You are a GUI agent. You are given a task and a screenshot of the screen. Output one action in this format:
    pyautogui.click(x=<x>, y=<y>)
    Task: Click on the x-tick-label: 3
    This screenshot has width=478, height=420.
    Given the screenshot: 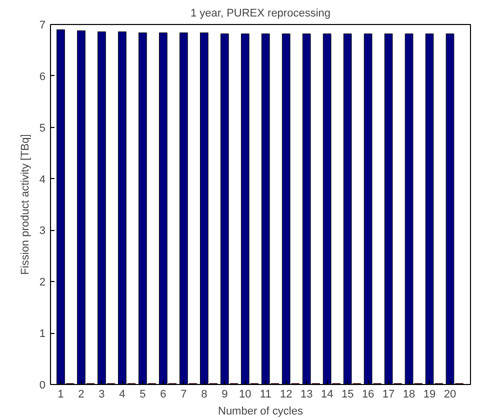 What is the action you would take?
    pyautogui.click(x=101, y=394)
    